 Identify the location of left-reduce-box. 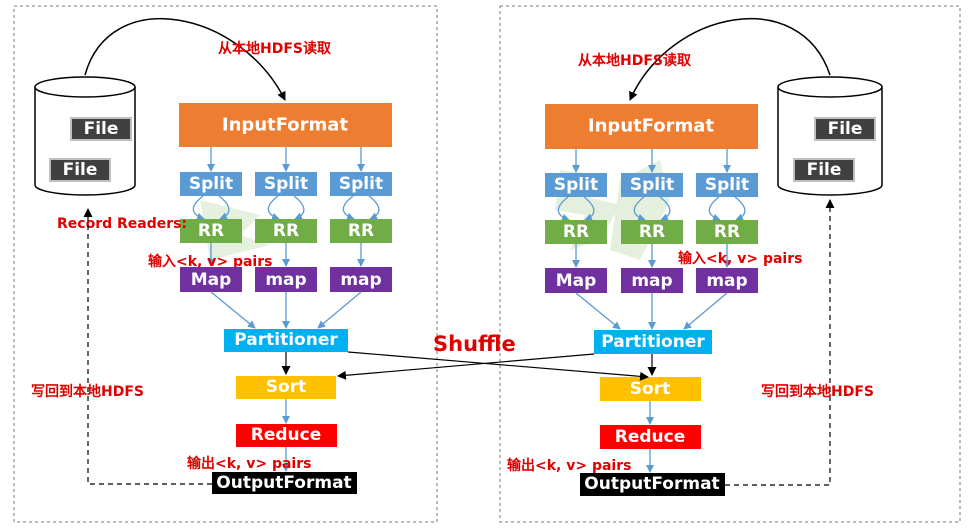
(286, 435).